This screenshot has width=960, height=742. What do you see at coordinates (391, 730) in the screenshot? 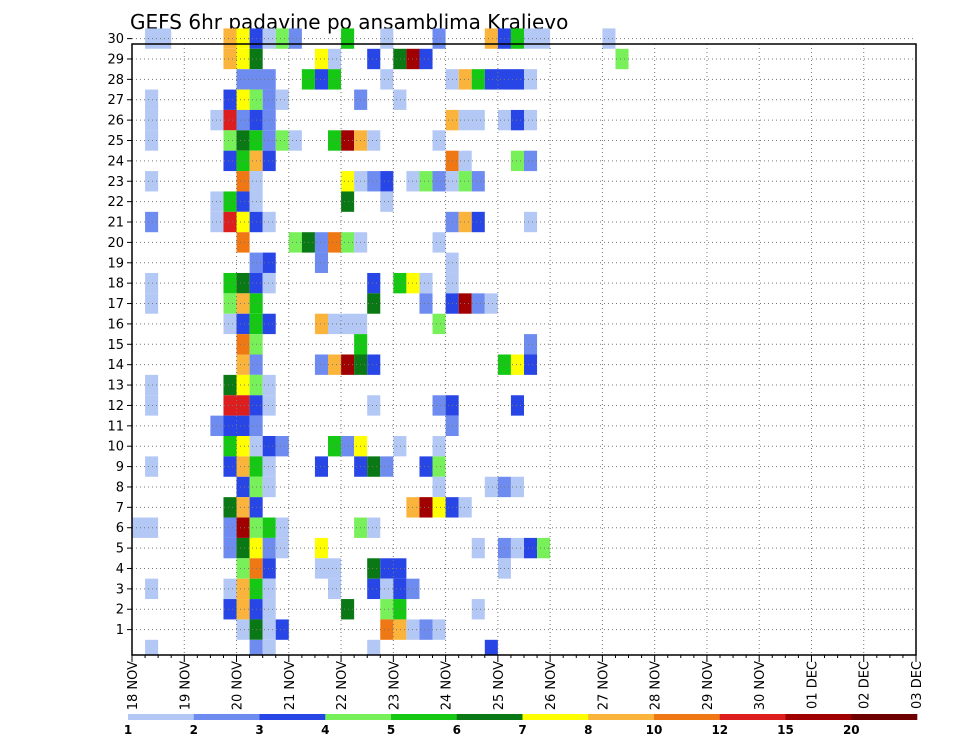
I see `colorbar-label: 5` at bounding box center [391, 730].